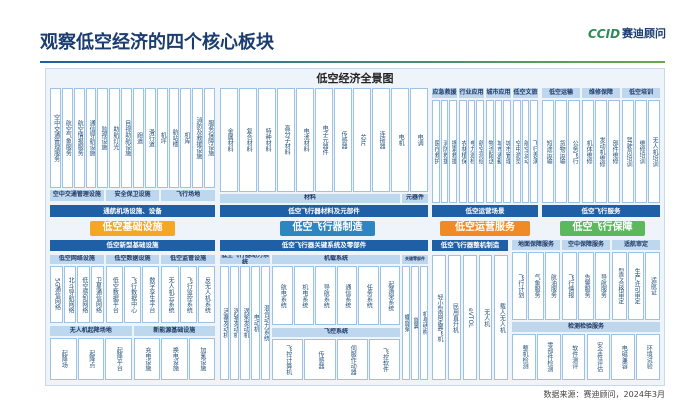  Describe the element at coordinates (174, 331) in the screenshot. I see `group-head: 新能源基础设施` at that location.